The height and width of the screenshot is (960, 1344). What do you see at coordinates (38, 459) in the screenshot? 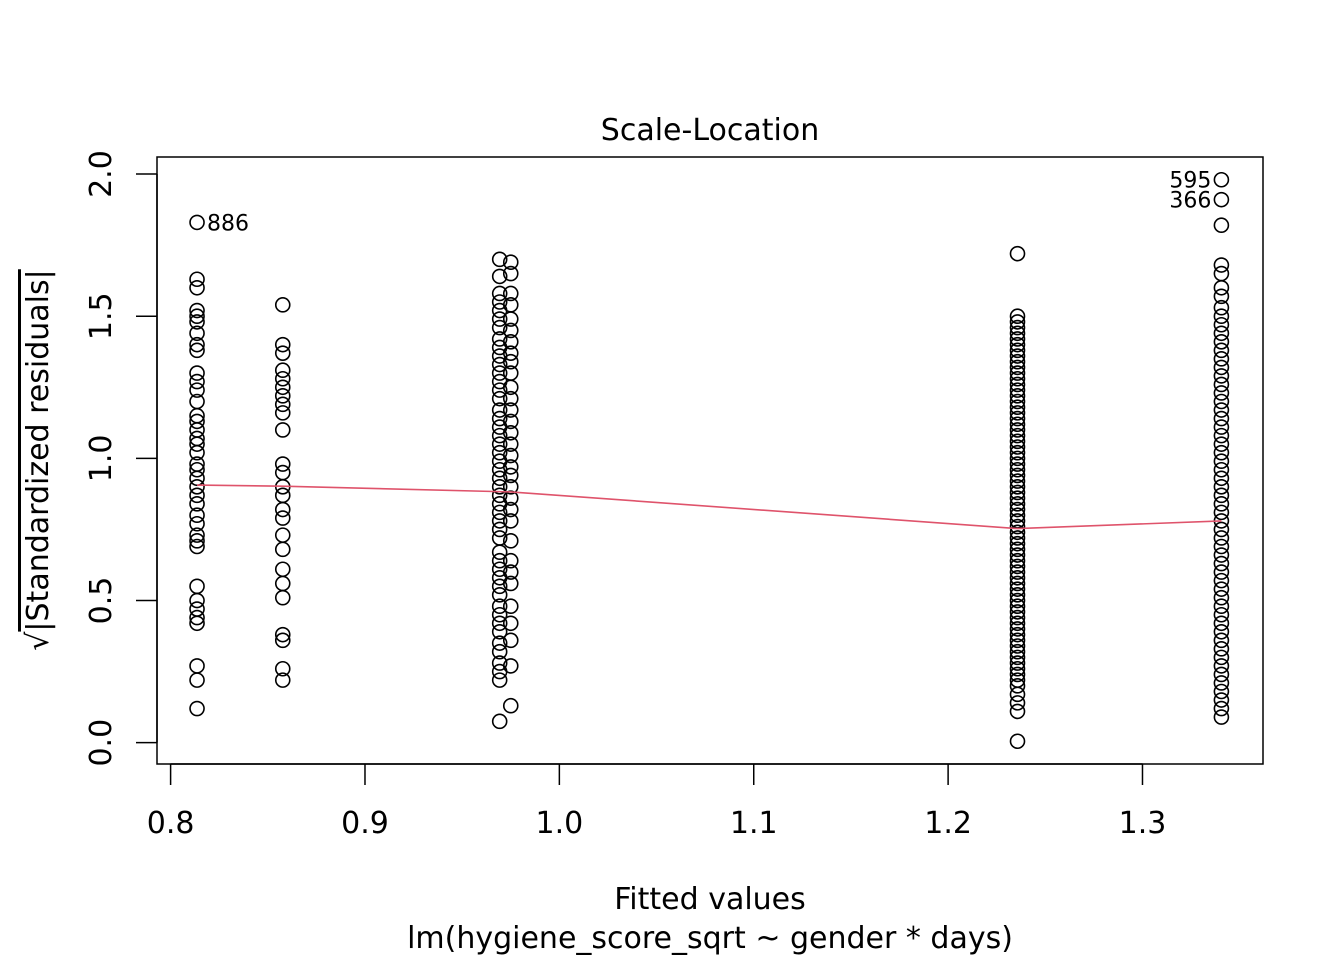
I see `y-axis-label: √|Standardized residuals|` at bounding box center [38, 459].